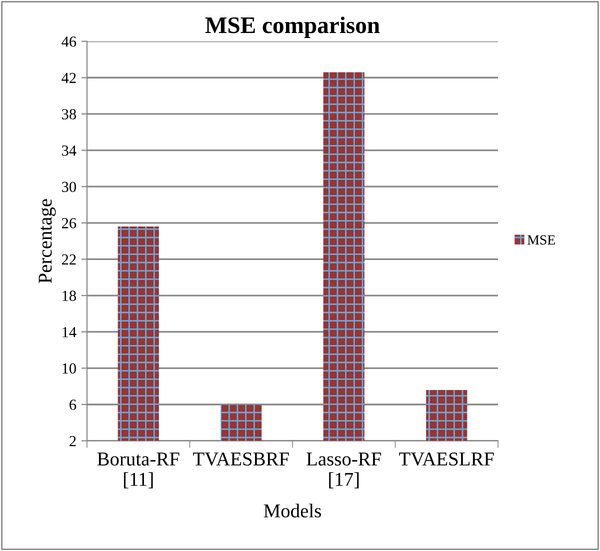  What do you see at coordinates (69, 368) in the screenshot?
I see `y-tick-label: 10` at bounding box center [69, 368].